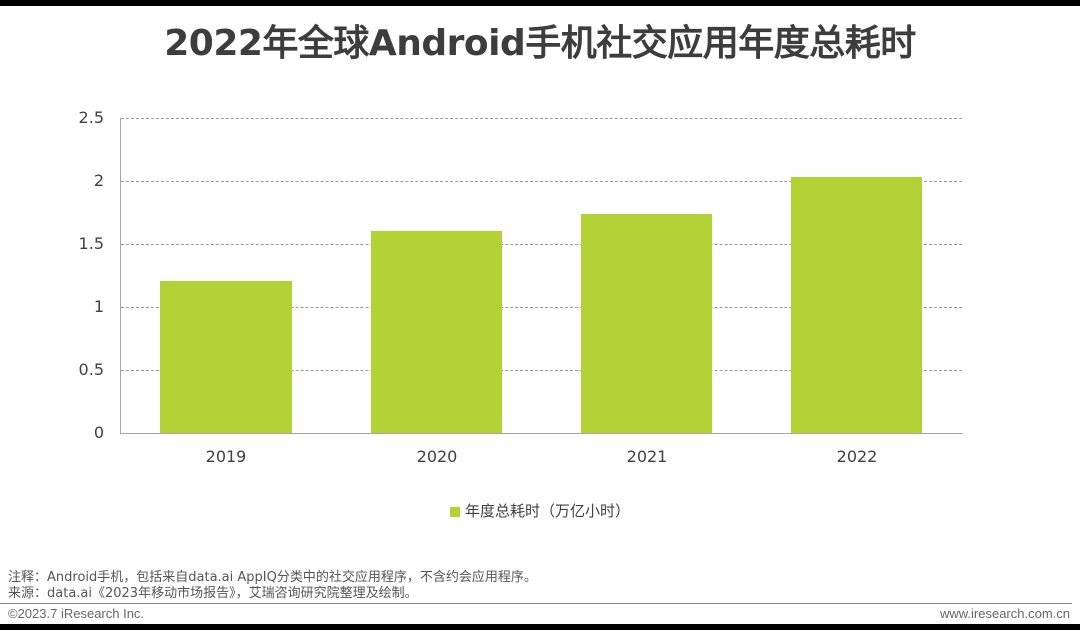 Image resolution: width=1080 pixels, height=630 pixels. I want to click on x-tick: 2021, so click(647, 456).